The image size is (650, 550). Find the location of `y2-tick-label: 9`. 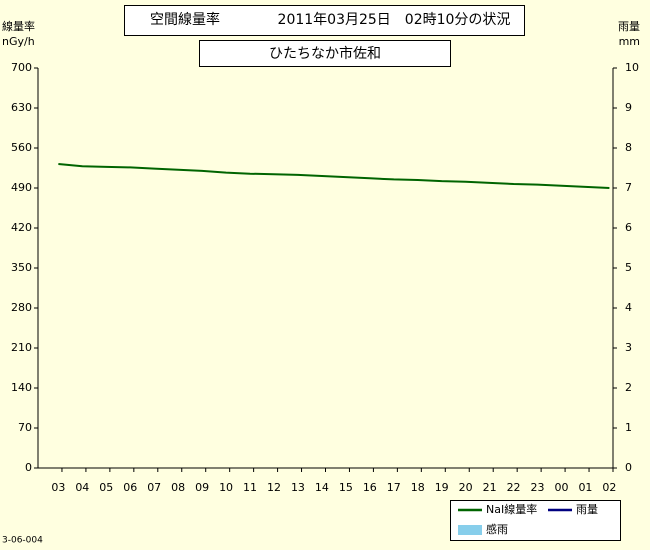

y2-tick-label: 9 is located at coordinates (628, 107).